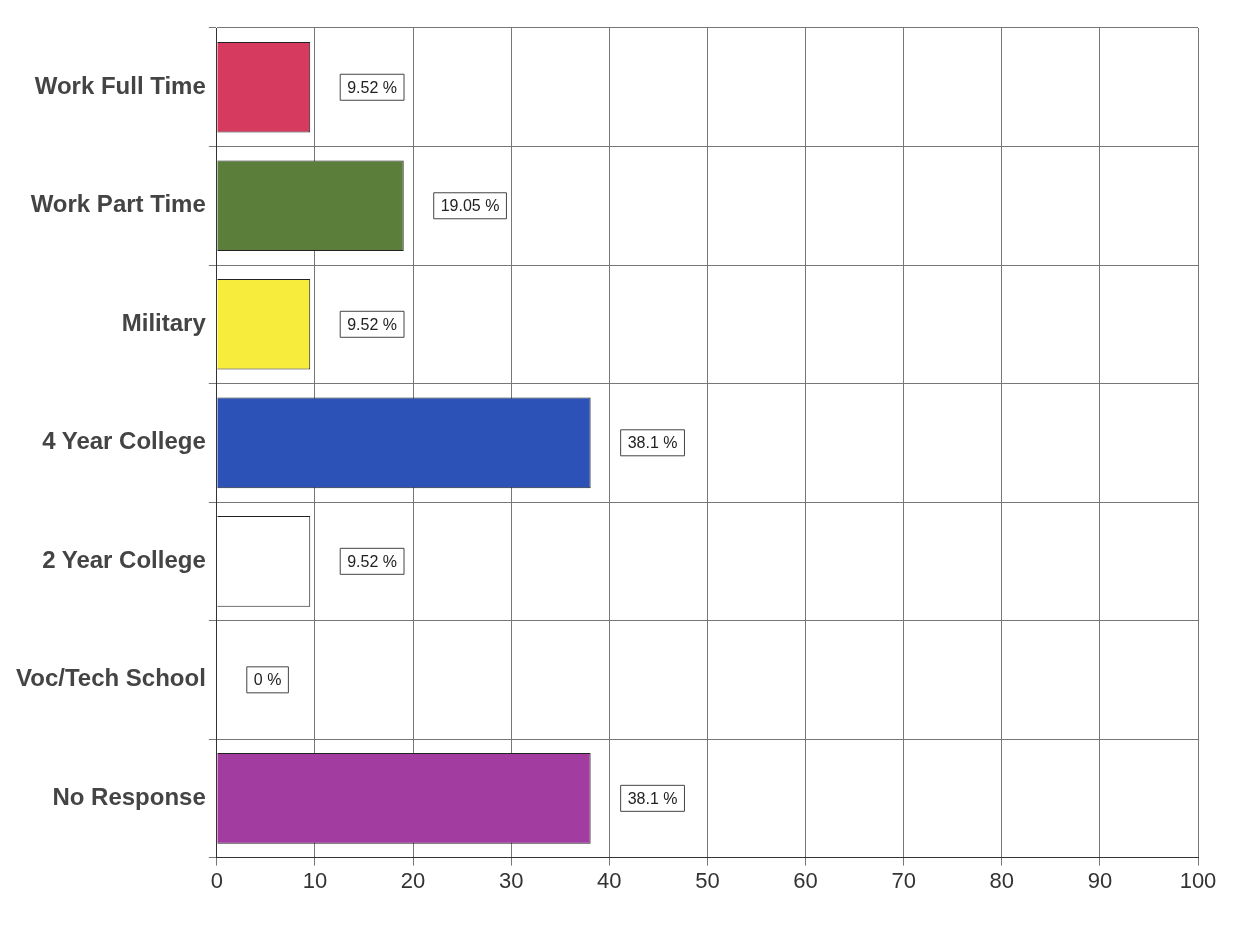  Describe the element at coordinates (216, 880) in the screenshot. I see `x-tick-label: 0` at that location.